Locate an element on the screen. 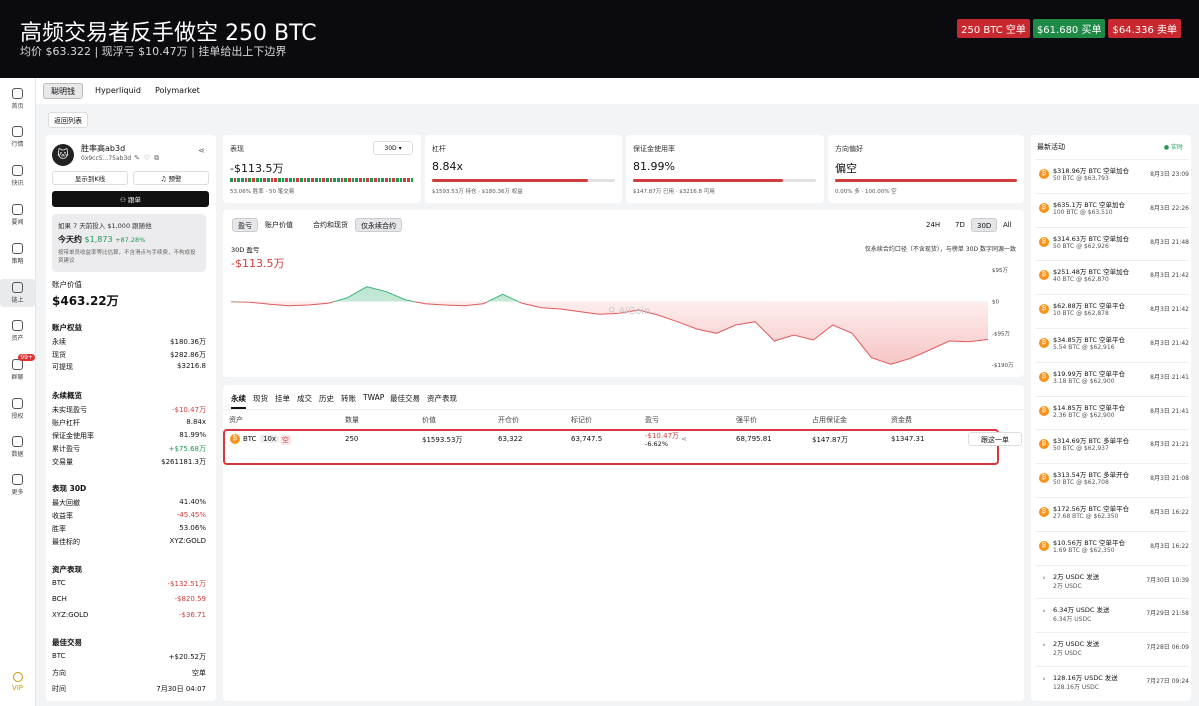  activity-detail: 2万 USDC is located at coordinates (1067, 654).